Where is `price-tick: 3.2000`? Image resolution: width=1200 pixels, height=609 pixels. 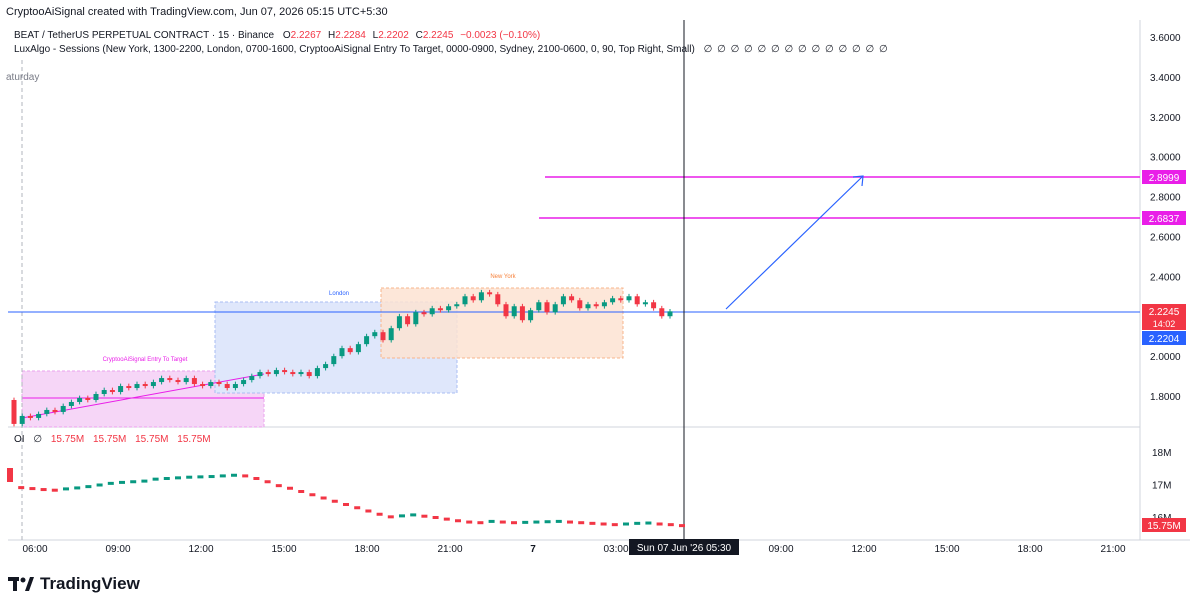
price-tick: 3.2000 is located at coordinates (1165, 118).